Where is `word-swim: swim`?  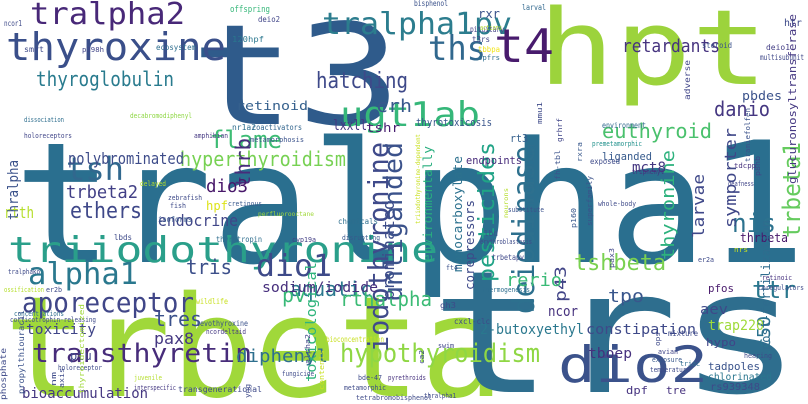 word-swim: swim is located at coordinates (446, 346).